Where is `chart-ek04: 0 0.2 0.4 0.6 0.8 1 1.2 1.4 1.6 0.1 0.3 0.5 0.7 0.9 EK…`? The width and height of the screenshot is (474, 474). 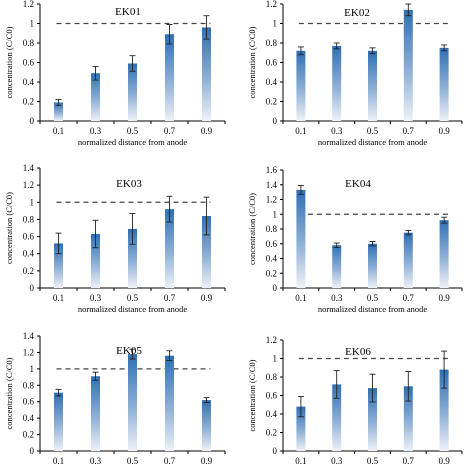 chart-ek04: 0 0.2 0.4 0.6 0.8 1 1.2 1.4 1.6 0.1 0.3 0.5 0.7 0.9 EK… is located at coordinates (355, 239).